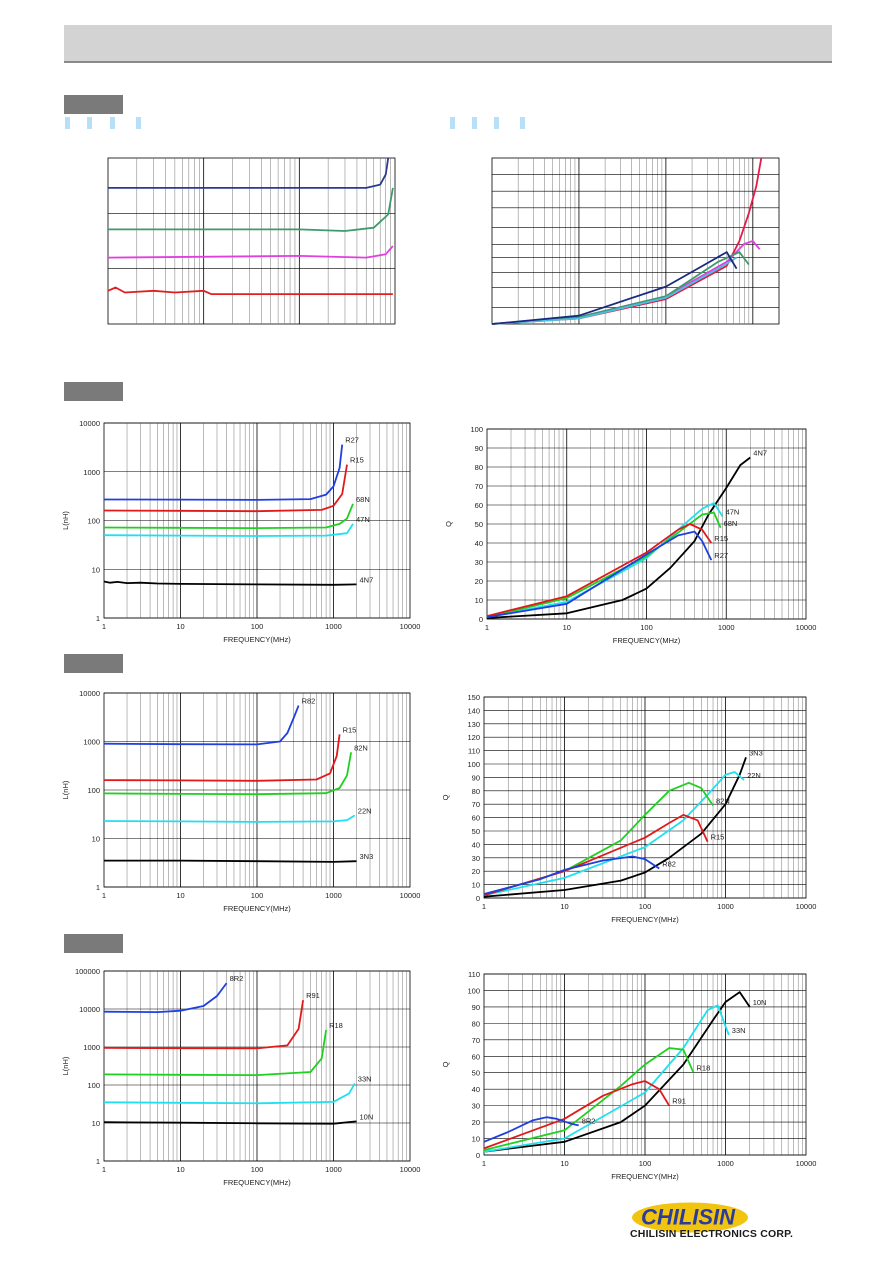 This screenshot has width=893, height=1263. Describe the element at coordinates (733, 511) in the screenshot. I see `series-label: 47N` at that location.